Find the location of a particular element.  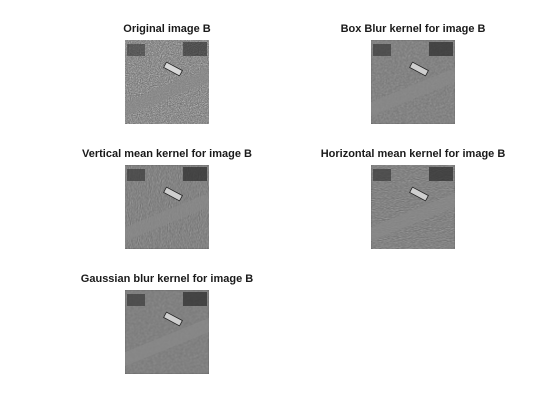

aerial-photo-original is located at coordinates (167, 82).